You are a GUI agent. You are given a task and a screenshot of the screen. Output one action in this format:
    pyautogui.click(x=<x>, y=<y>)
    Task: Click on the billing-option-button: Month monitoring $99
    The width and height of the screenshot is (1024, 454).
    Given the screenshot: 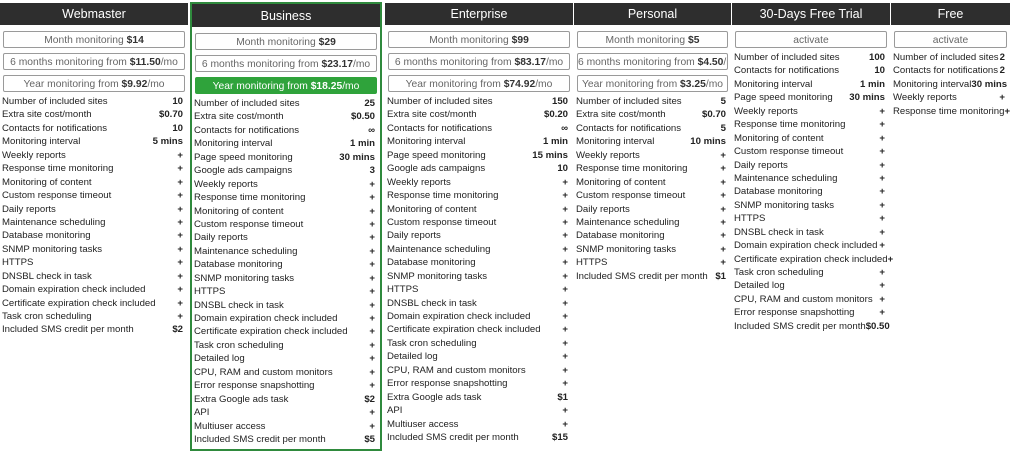 What is the action you would take?
    pyautogui.click(x=479, y=39)
    